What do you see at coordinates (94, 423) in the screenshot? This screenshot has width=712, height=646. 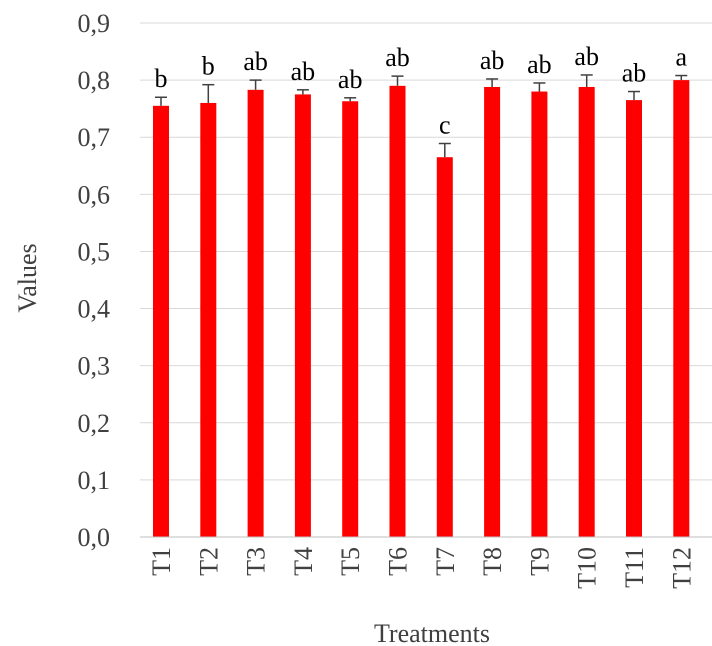 I see `y-tick-label: 0,2` at bounding box center [94, 423].